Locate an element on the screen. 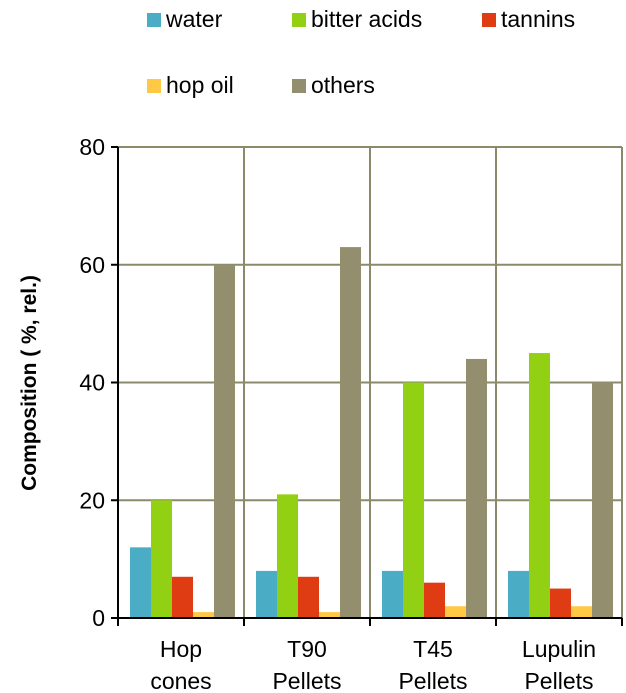  legend-label-others: others is located at coordinates (343, 85).